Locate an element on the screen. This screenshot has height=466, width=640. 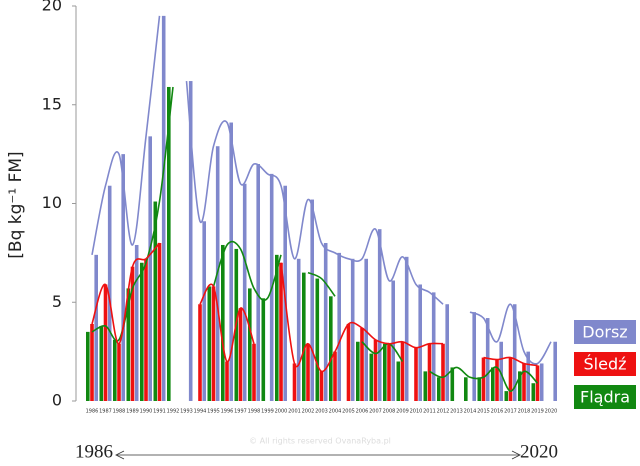
y-tick-label: 10 is located at coordinates (52, 202).